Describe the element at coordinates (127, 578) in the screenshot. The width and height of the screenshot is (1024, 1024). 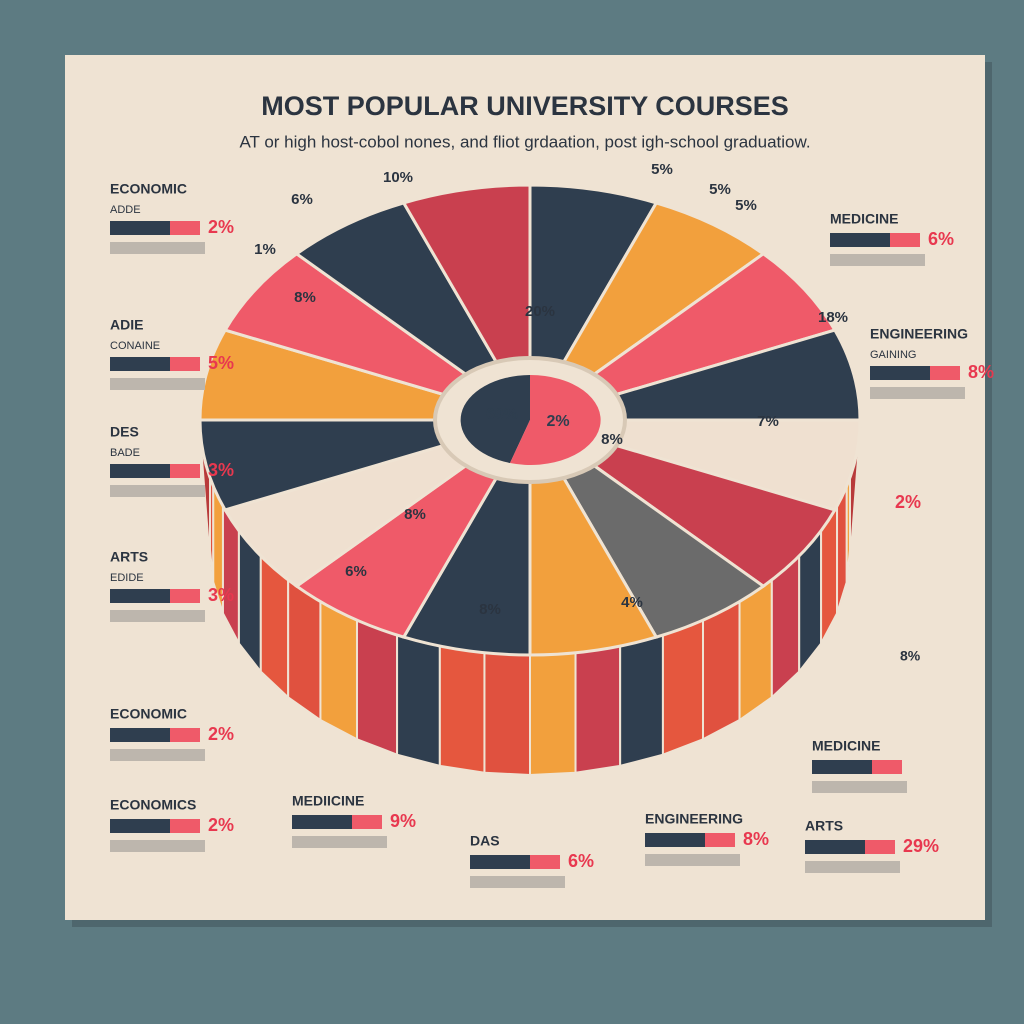
I see `legend-sublabel: EDIDE` at that location.